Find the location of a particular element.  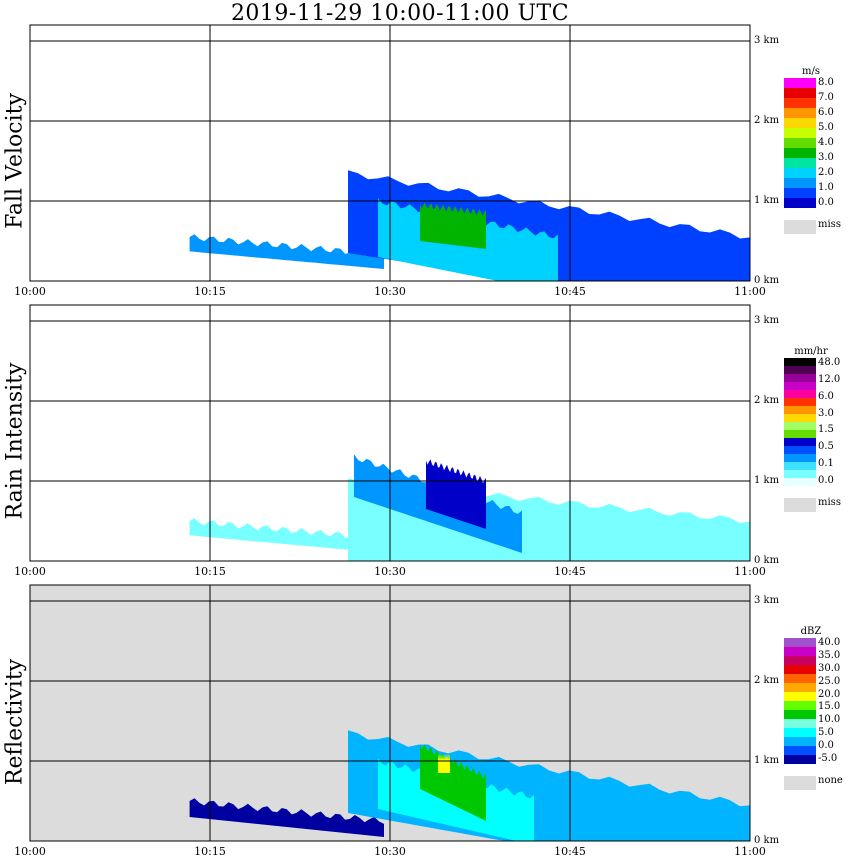

panel-2-ylabel: Rain Intensity is located at coordinates (15, 441).